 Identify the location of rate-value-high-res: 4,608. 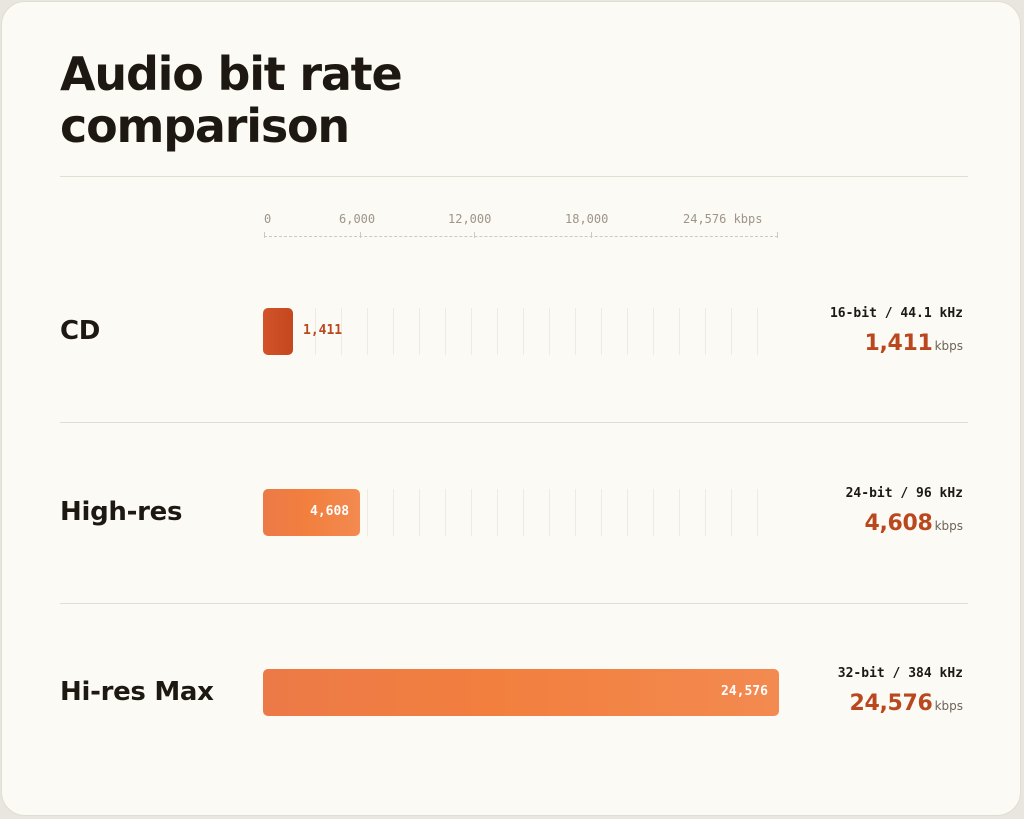
(898, 523).